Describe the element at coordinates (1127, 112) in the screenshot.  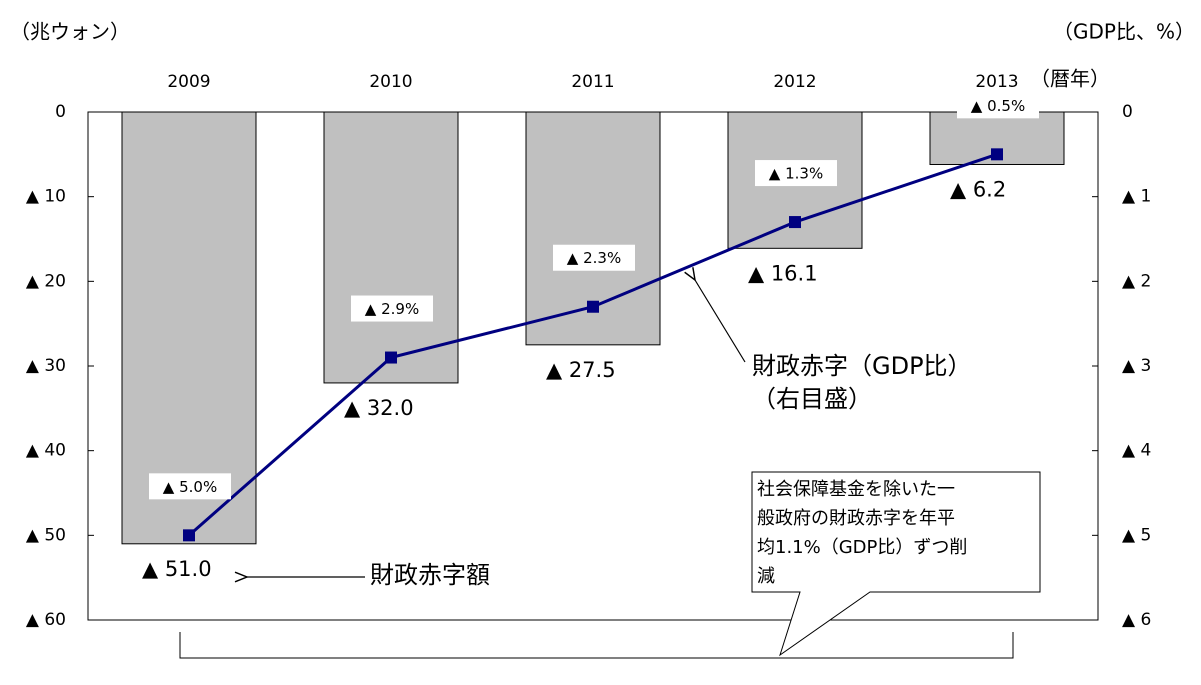
I see `y2-tick-label: 0` at that location.